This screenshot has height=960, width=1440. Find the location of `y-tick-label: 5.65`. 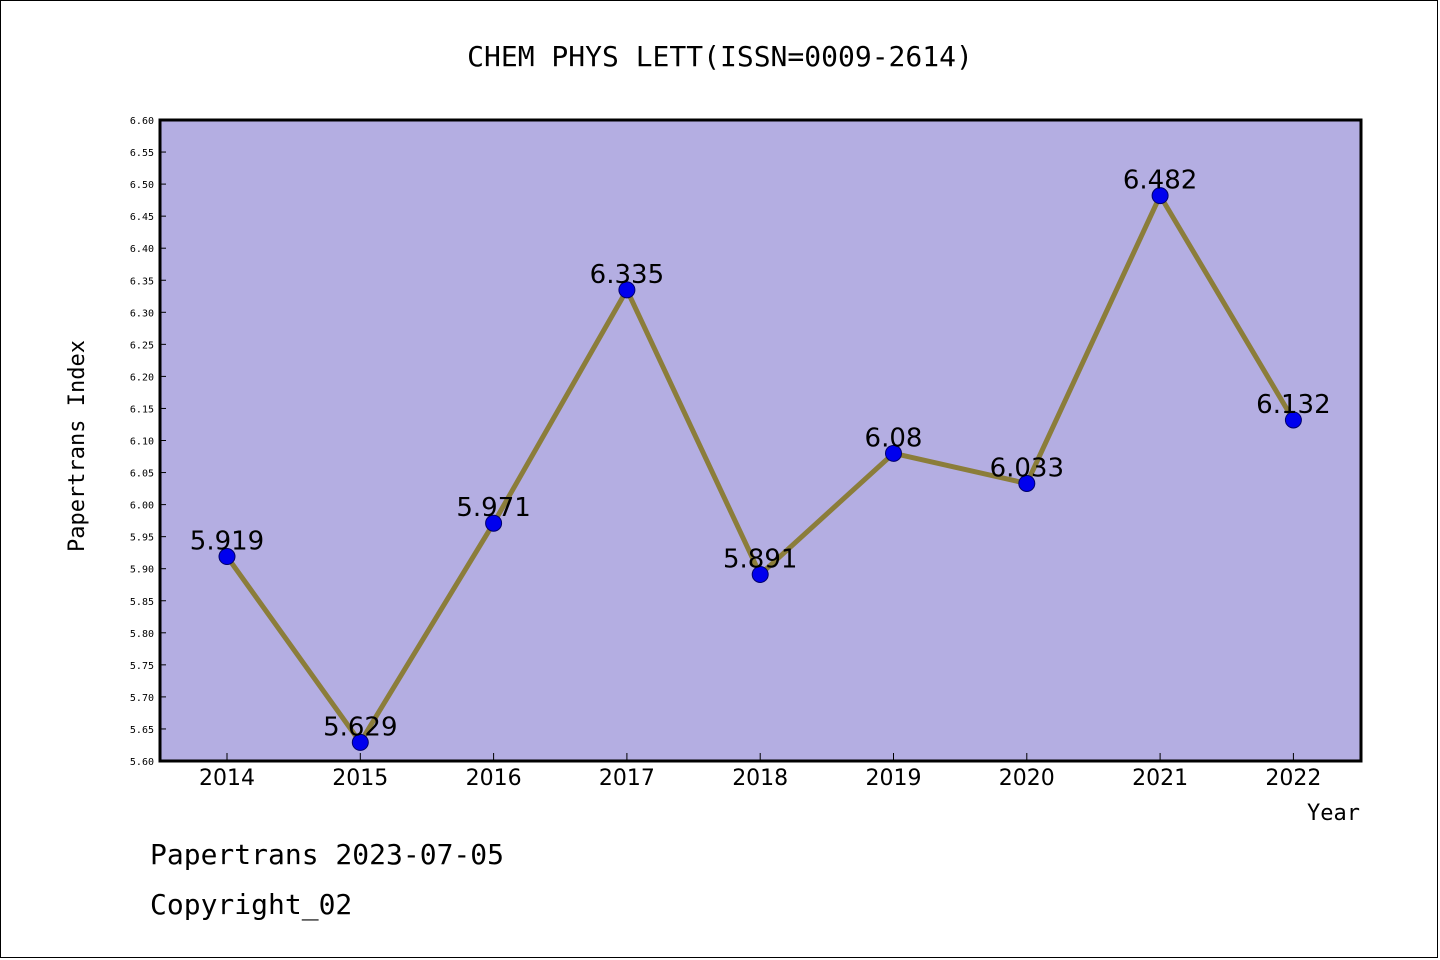

y-tick-label: 5.65 is located at coordinates (142, 730).